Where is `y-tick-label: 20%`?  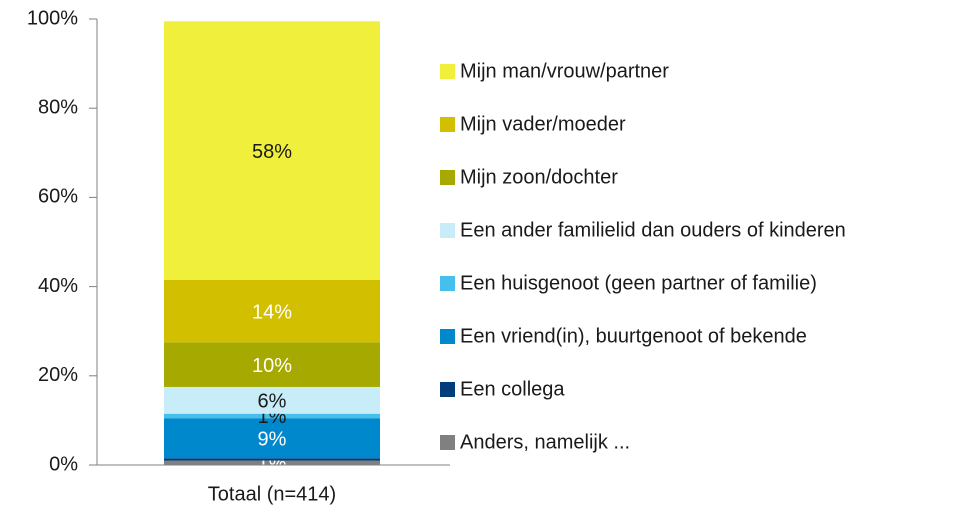 y-tick-label: 20% is located at coordinates (58, 375).